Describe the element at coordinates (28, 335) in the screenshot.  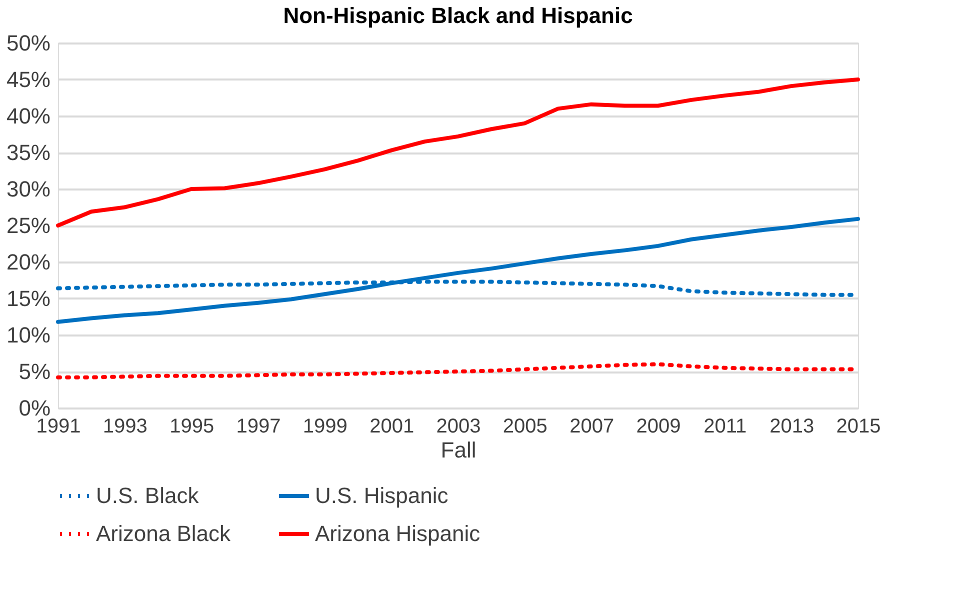
I see `y-tick-label: 10%` at that location.